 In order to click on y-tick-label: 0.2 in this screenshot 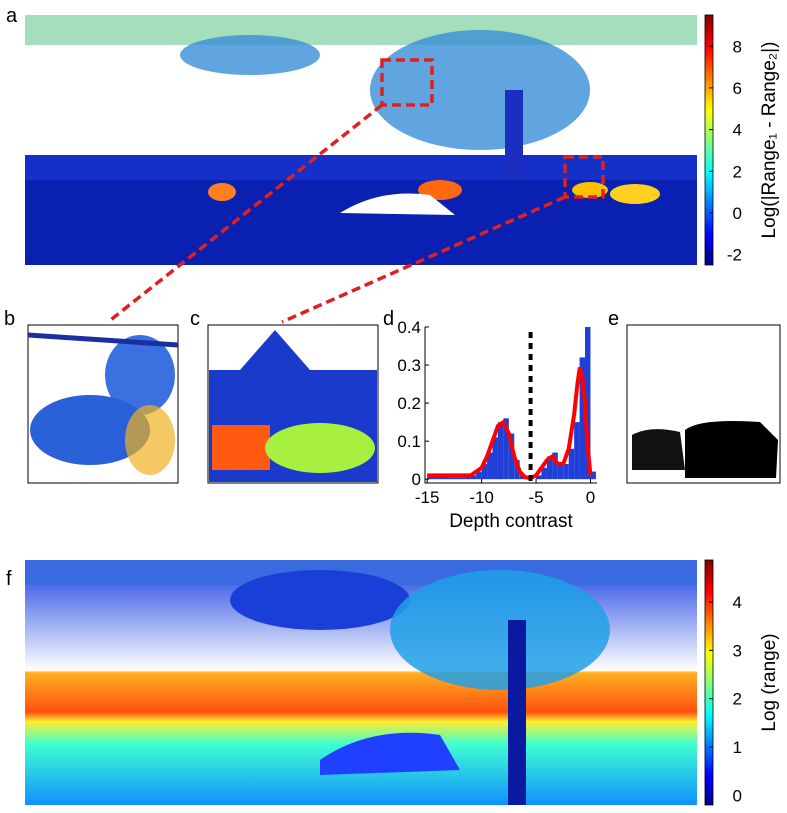, I will do `click(409, 403)`.